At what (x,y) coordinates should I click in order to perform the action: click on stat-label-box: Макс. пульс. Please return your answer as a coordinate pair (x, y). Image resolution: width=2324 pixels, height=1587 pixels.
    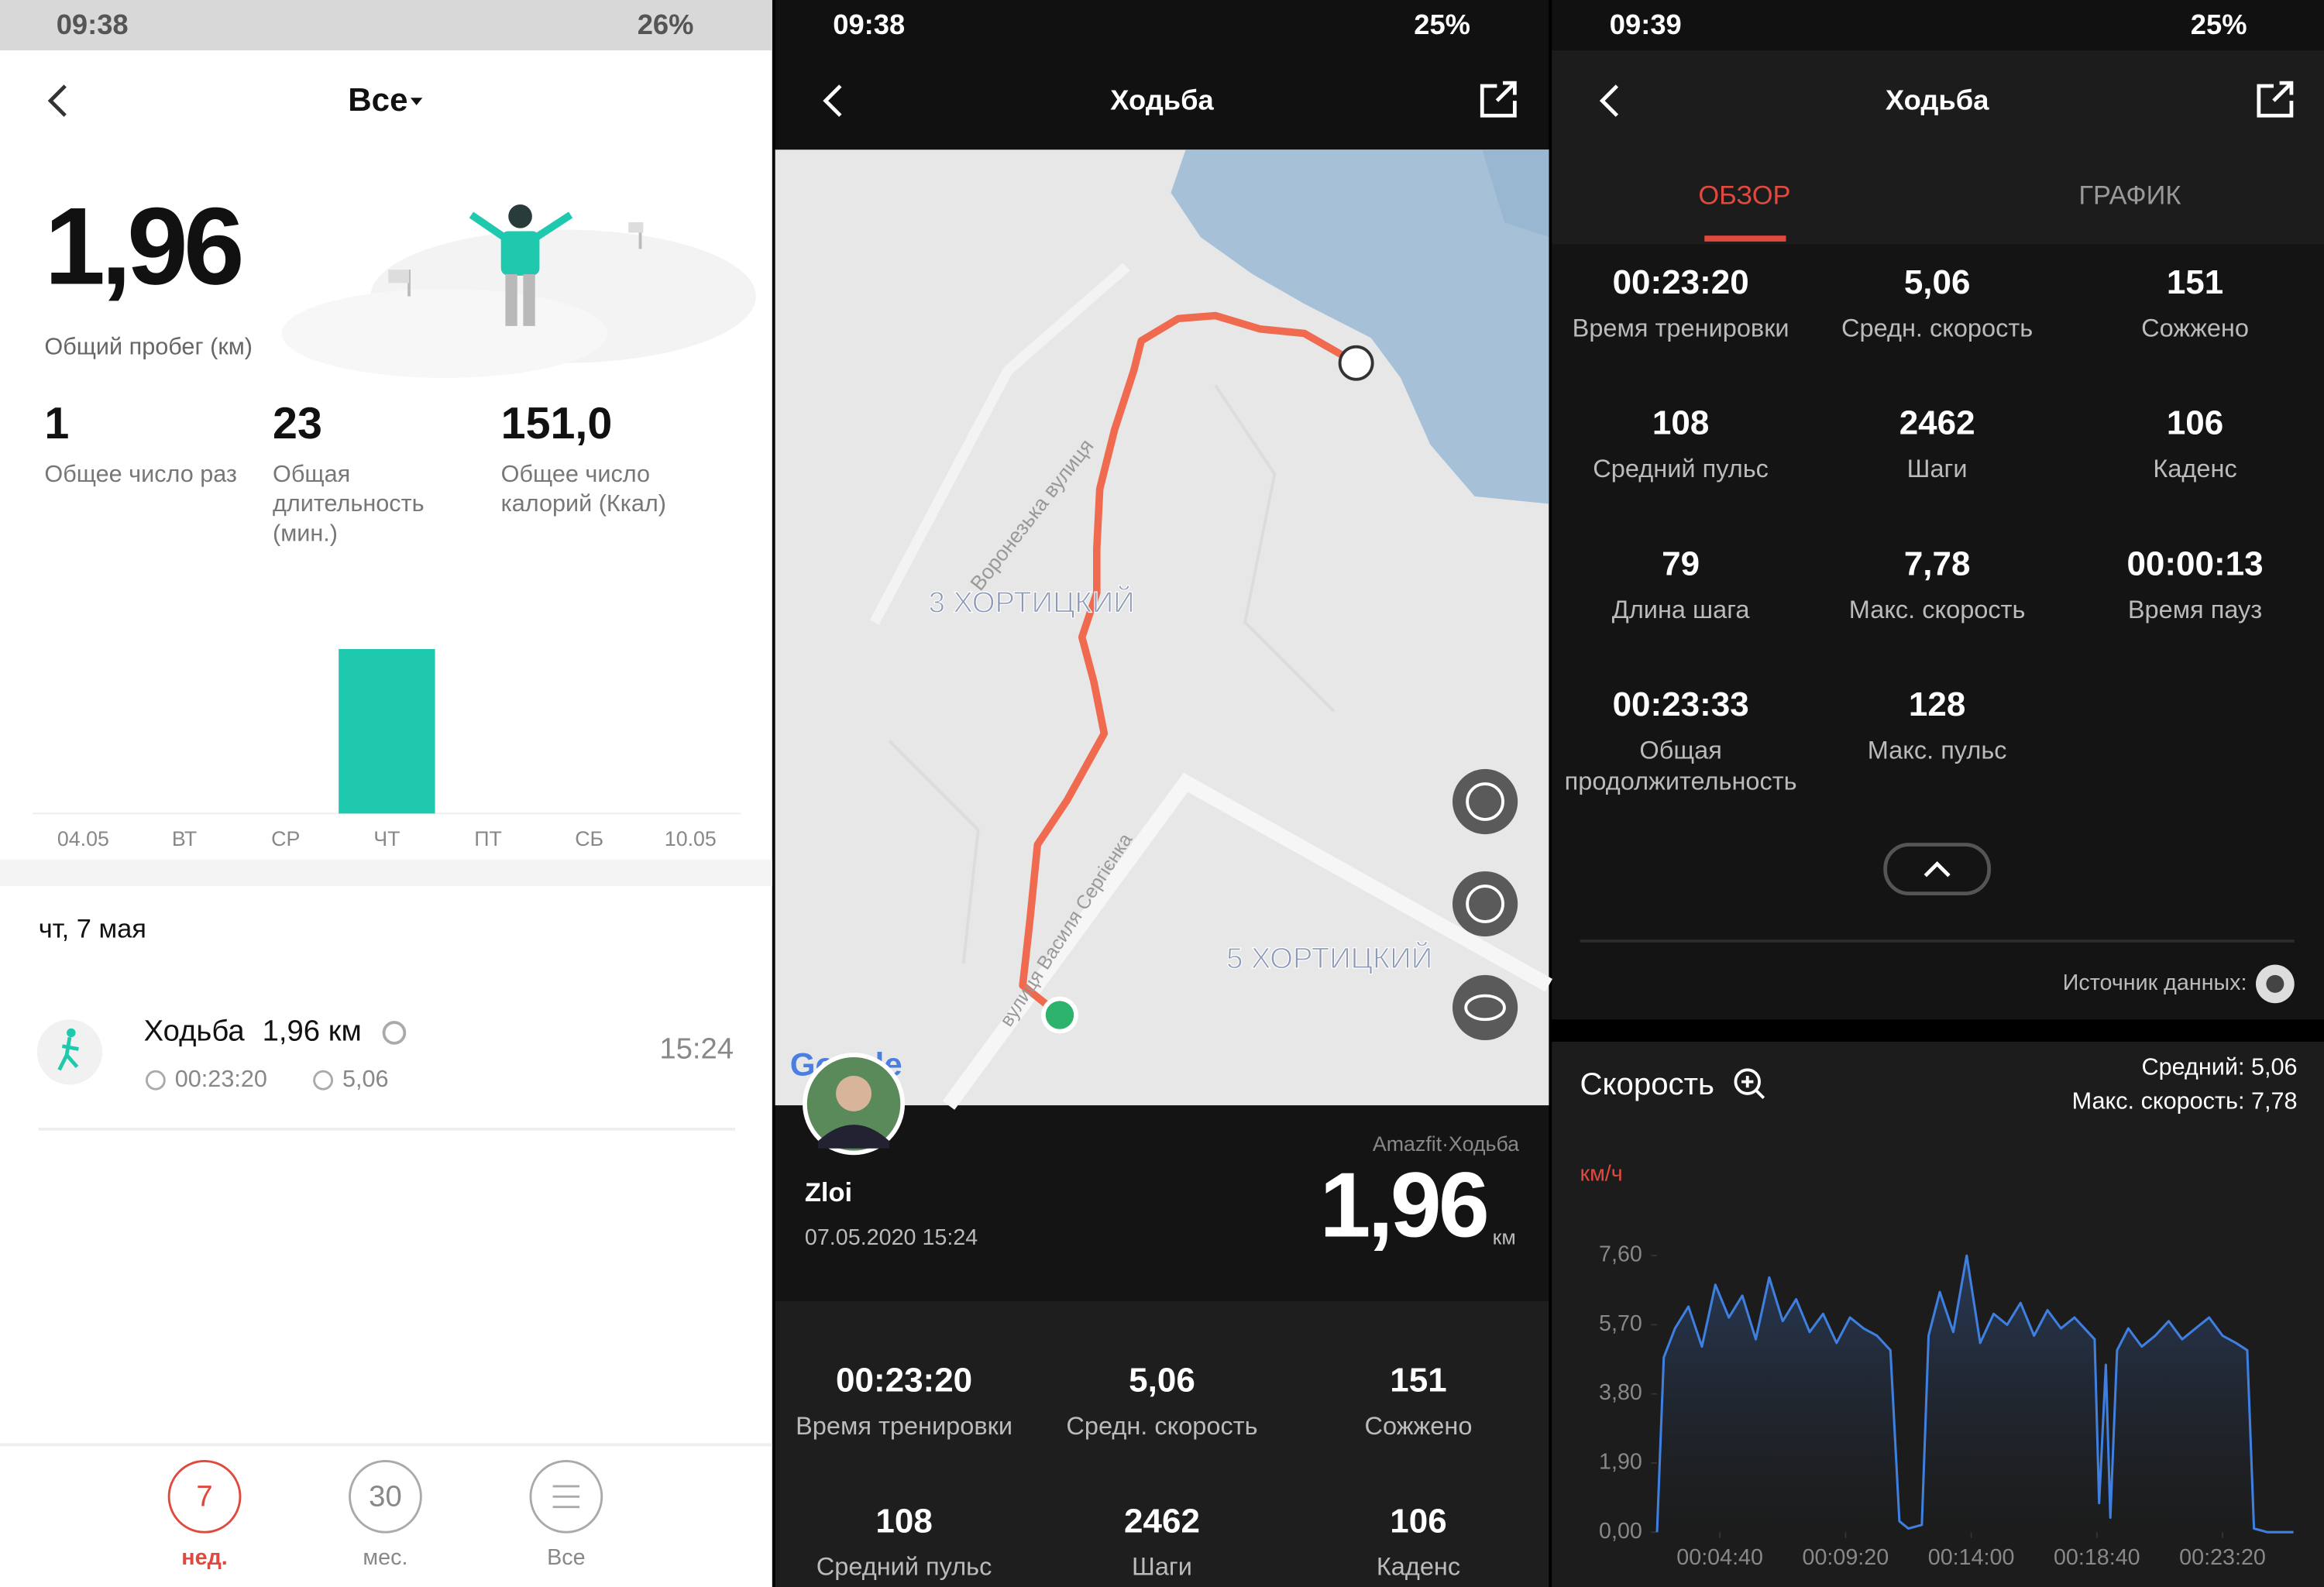
    Looking at the image, I should click on (1937, 750).